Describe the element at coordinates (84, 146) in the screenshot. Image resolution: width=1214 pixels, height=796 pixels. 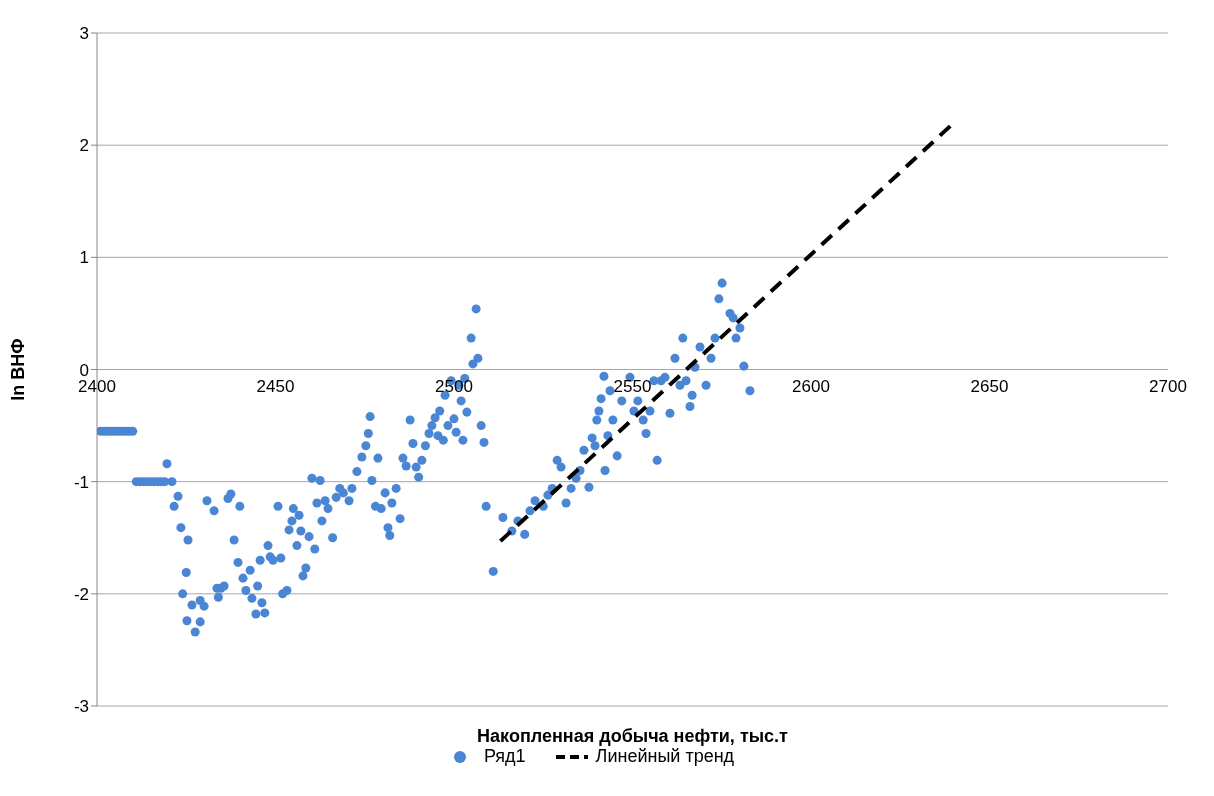
I see `y-tick-label: 2` at that location.